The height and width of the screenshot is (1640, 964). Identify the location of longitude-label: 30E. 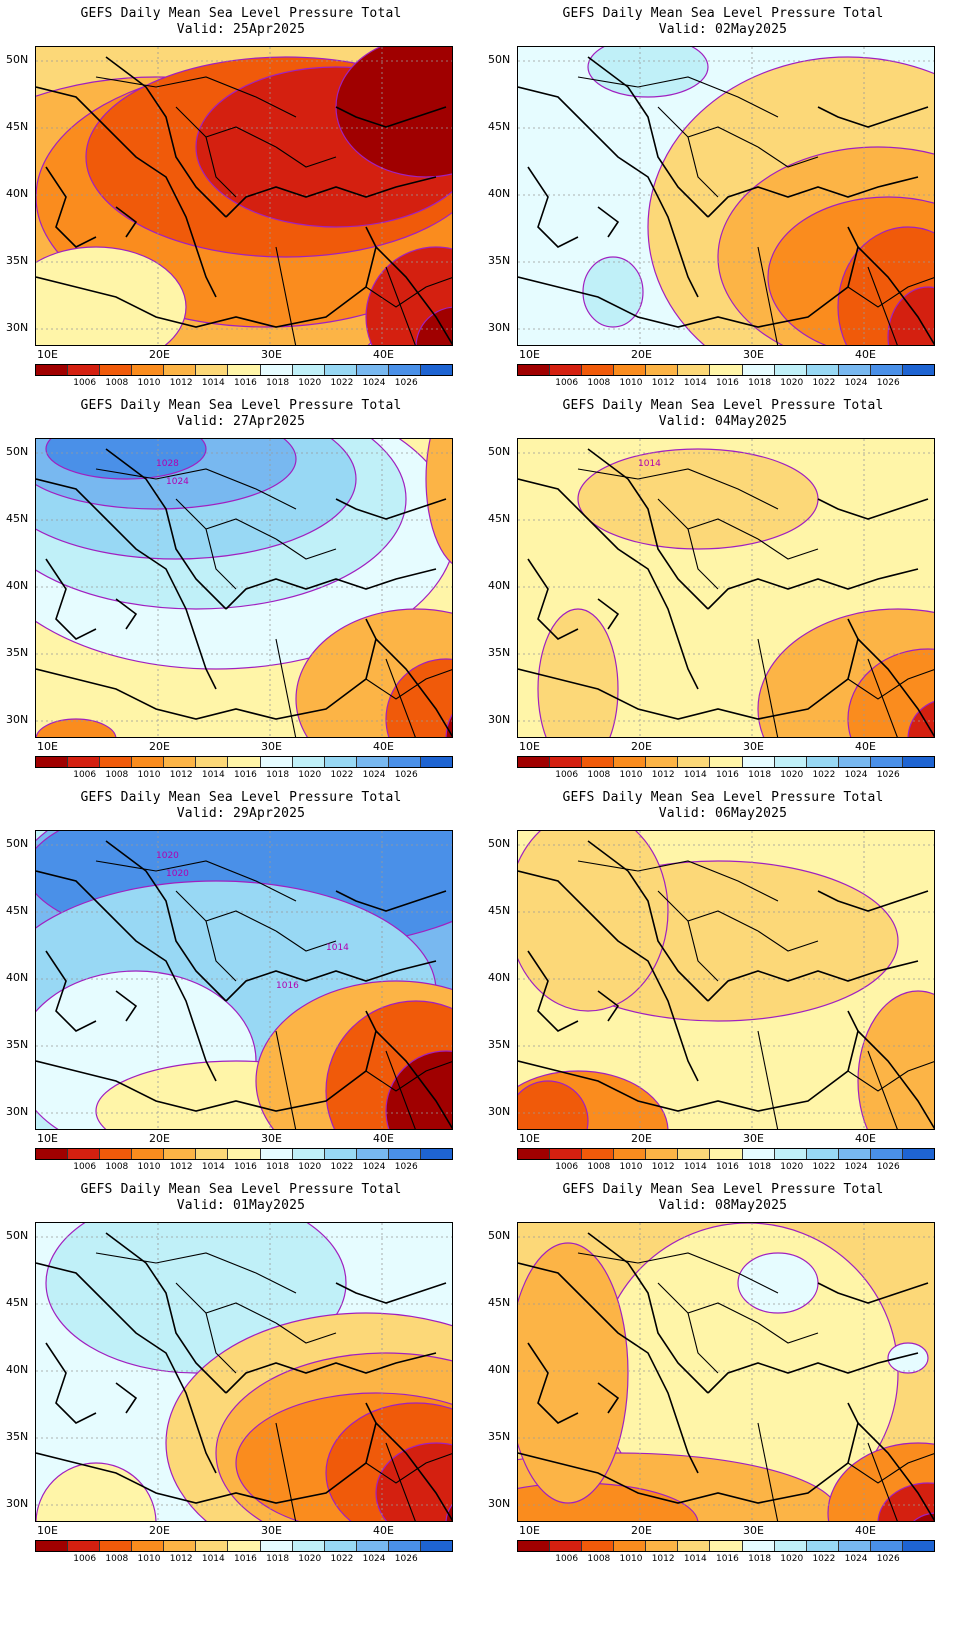
(271, 746).